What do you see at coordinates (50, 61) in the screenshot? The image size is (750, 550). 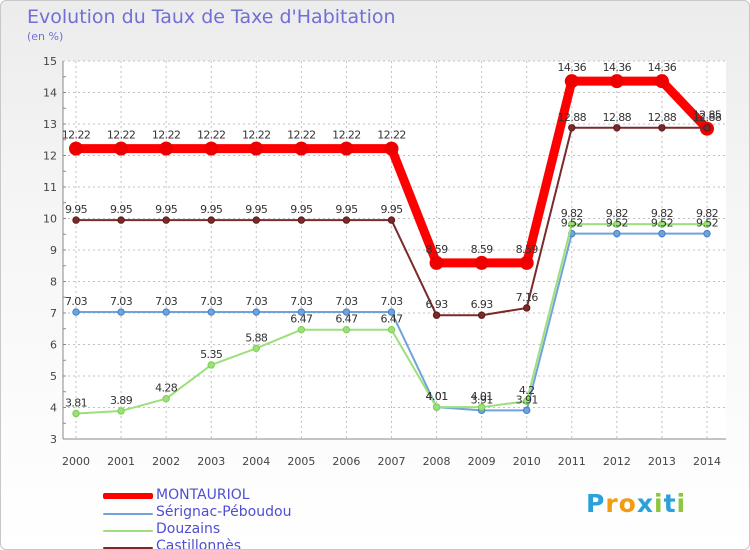 I see `y-tick-label: 15` at bounding box center [50, 61].